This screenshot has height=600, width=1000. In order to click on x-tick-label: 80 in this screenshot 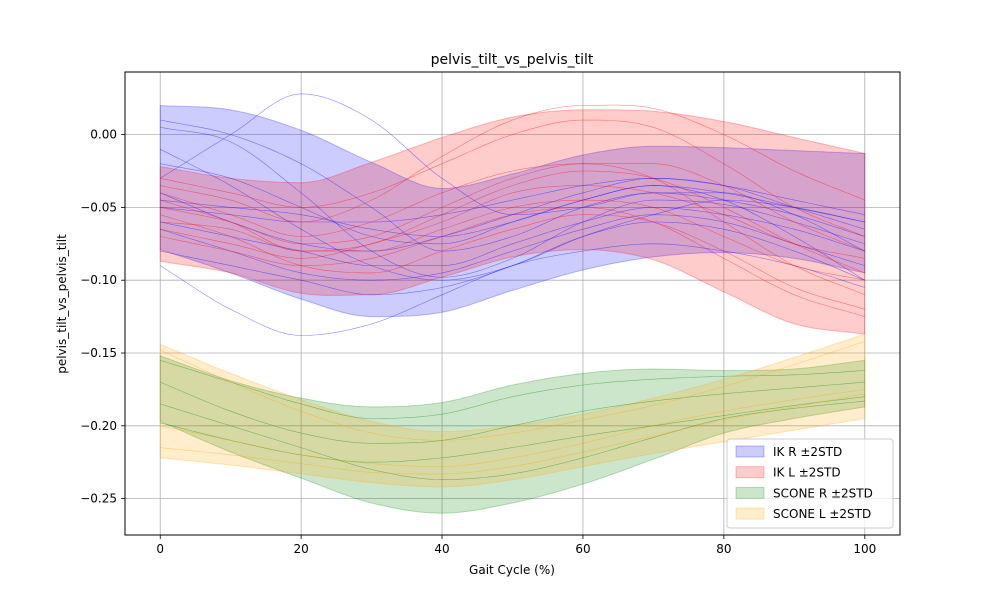, I will do `click(723, 549)`.